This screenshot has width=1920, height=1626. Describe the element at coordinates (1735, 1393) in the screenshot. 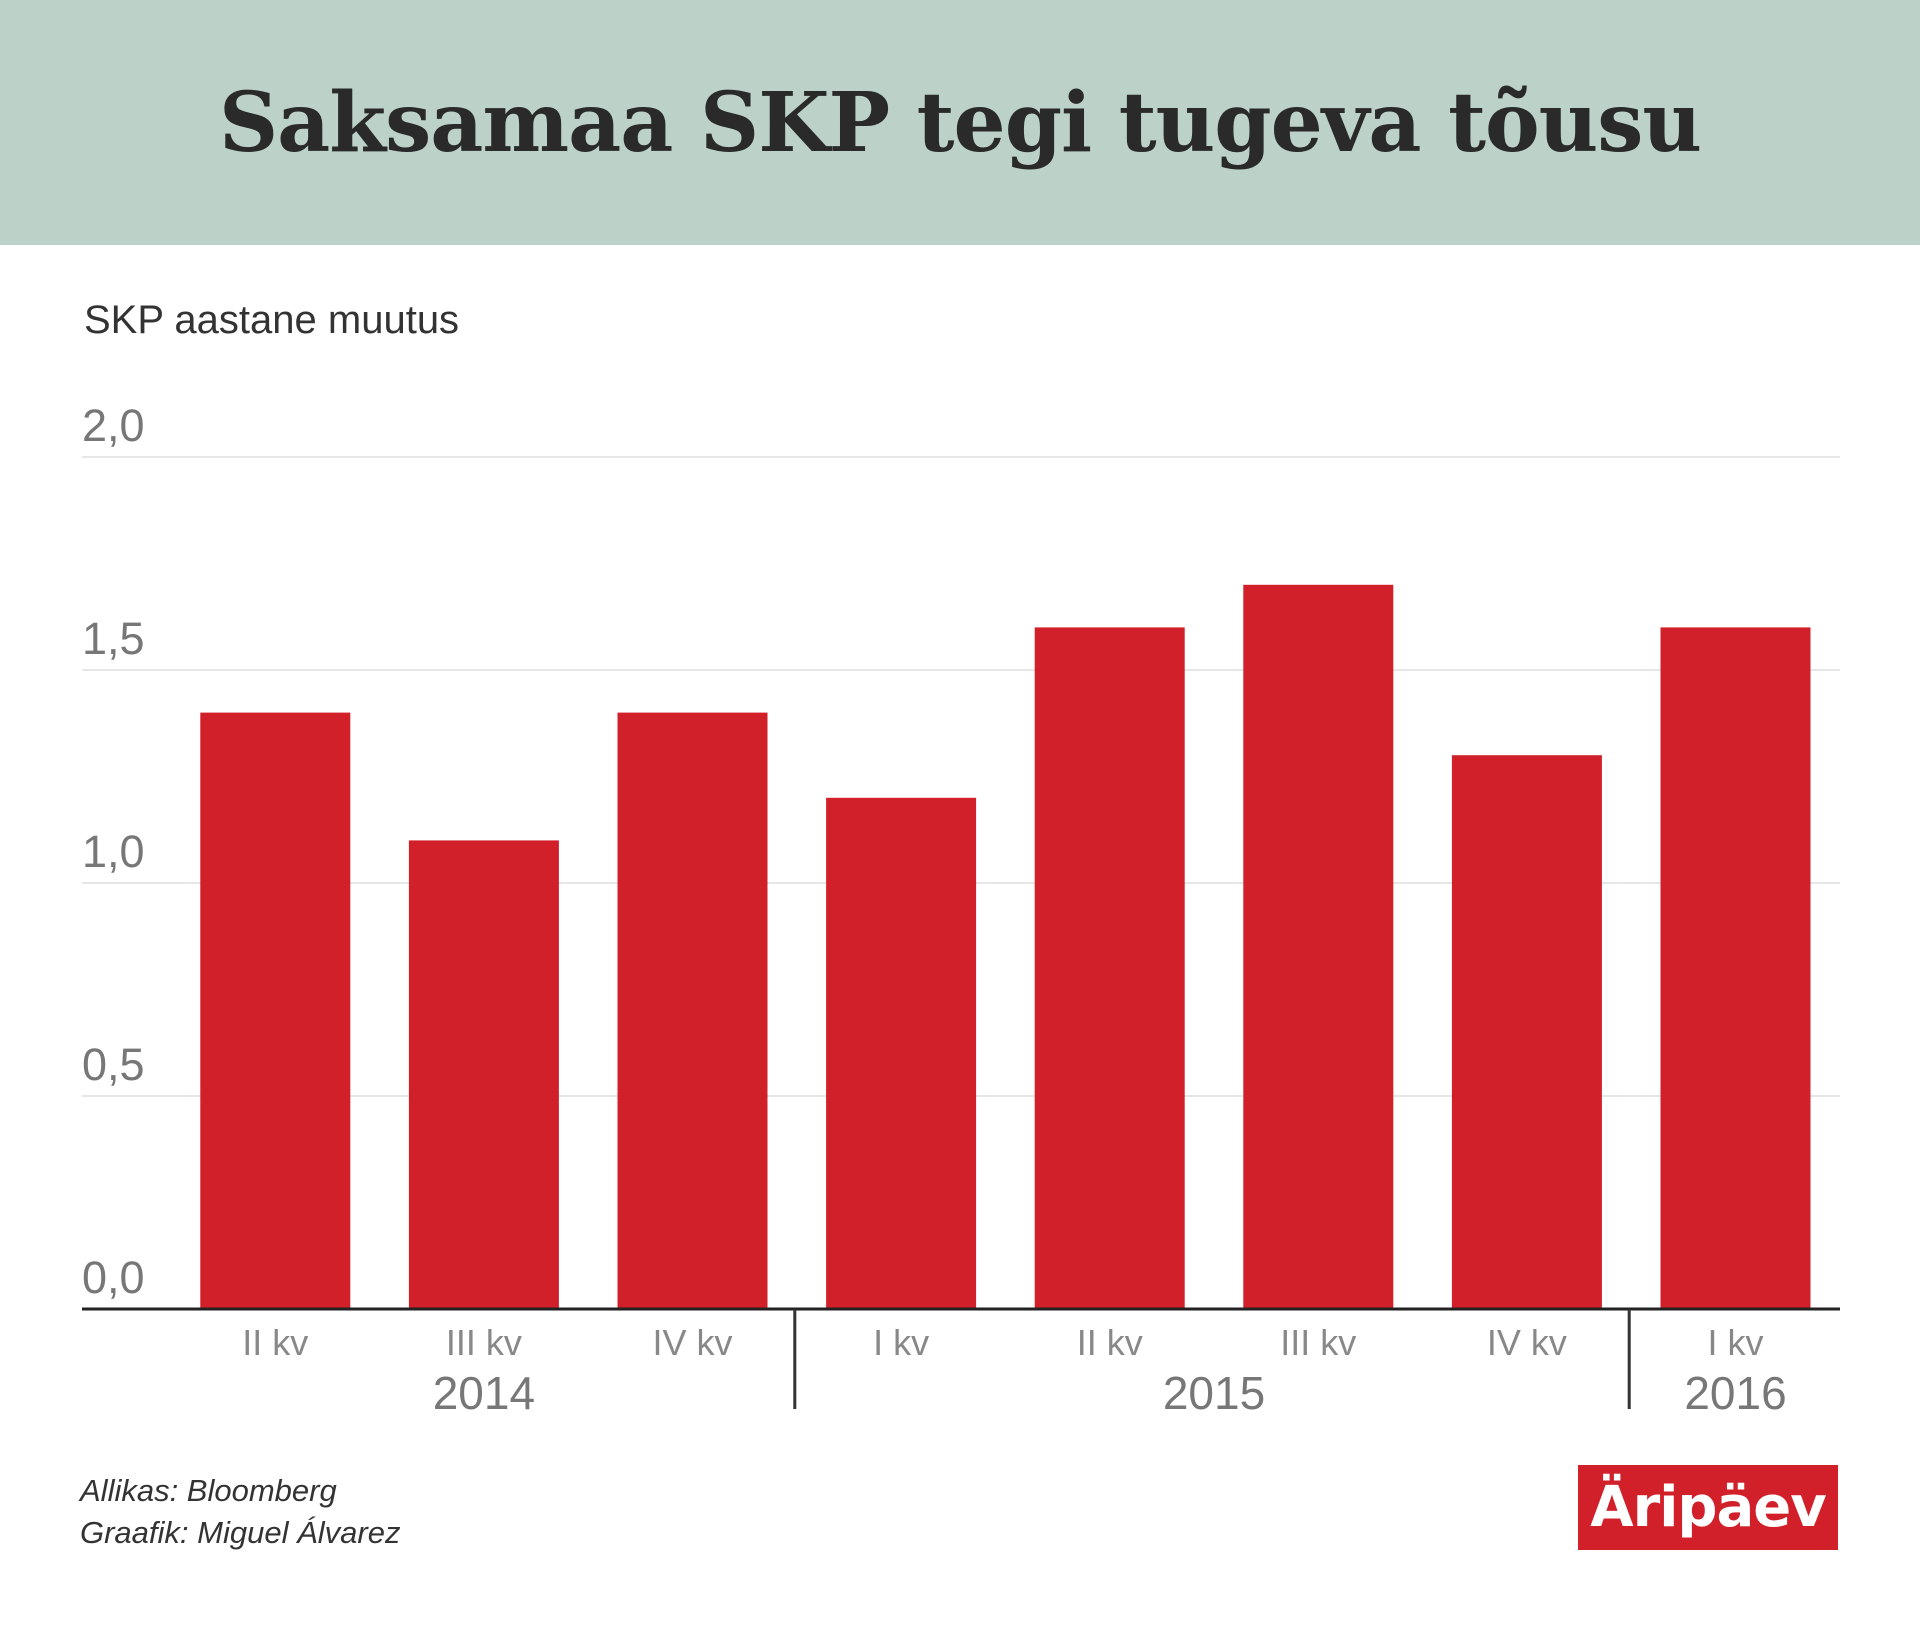

I see `year-label: 2016` at that location.